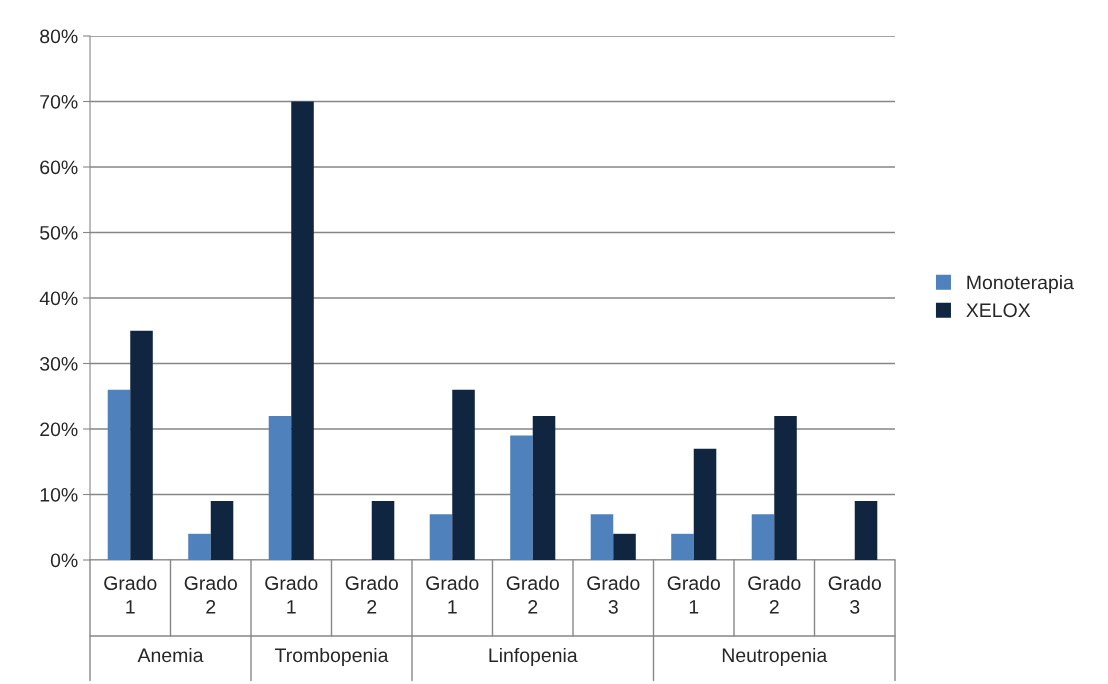  What do you see at coordinates (59, 101) in the screenshot?
I see `y-tick-label: 70%` at bounding box center [59, 101].